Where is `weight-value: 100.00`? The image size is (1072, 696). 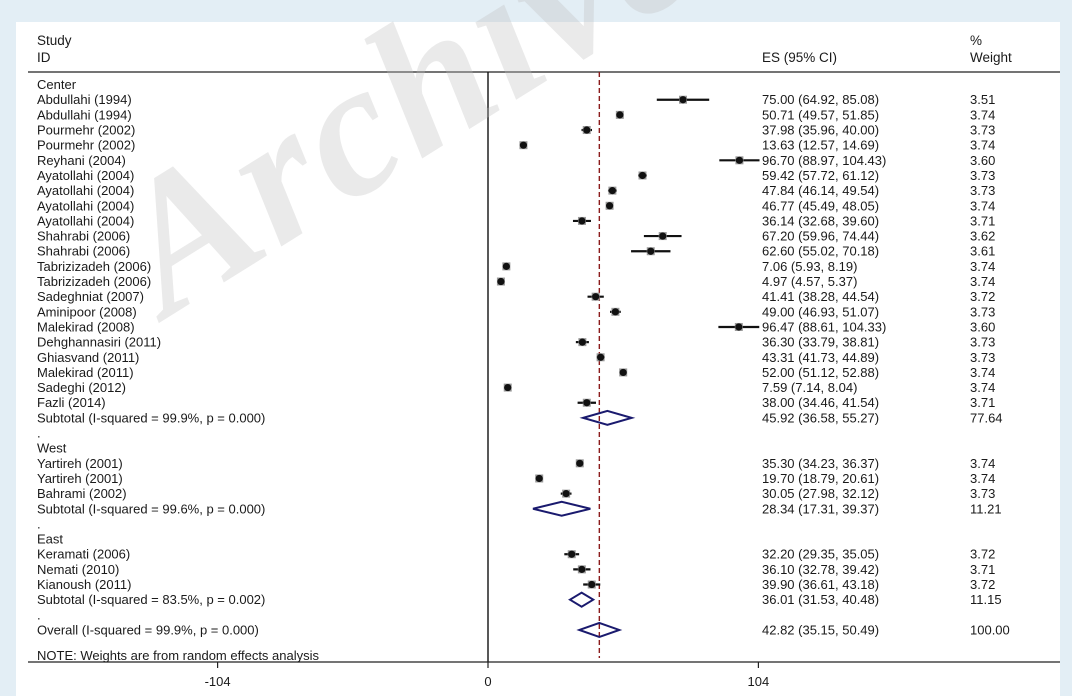
weight-value: 100.00 is located at coordinates (990, 629).